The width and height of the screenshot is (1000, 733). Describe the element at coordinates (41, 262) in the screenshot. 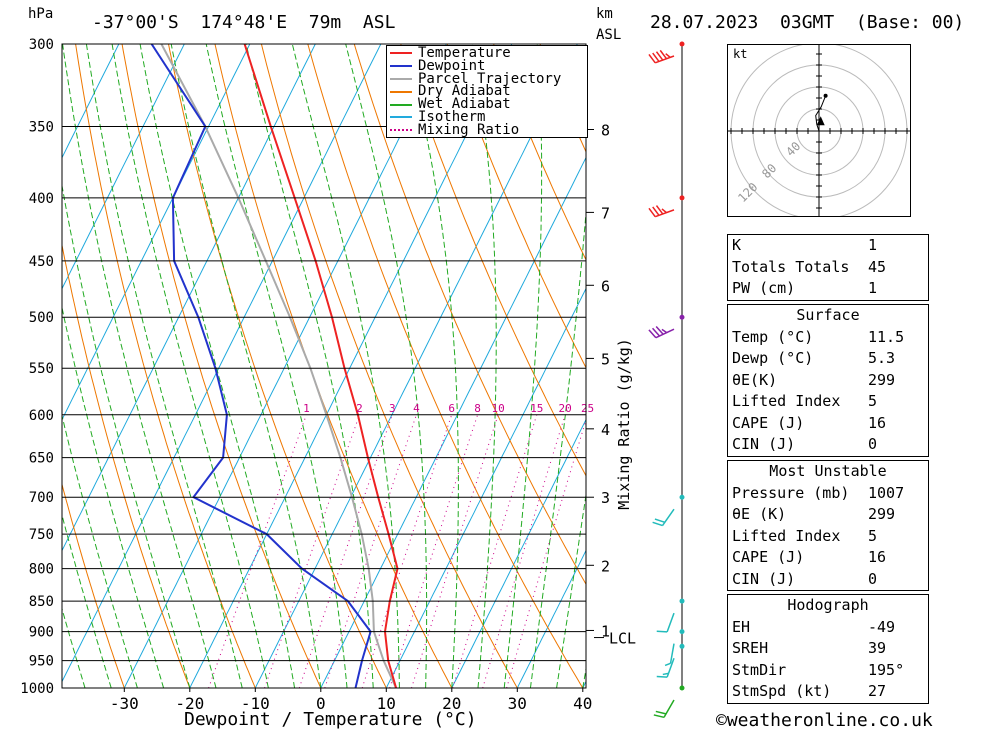

I see `pressure-tick-label: 450` at that location.